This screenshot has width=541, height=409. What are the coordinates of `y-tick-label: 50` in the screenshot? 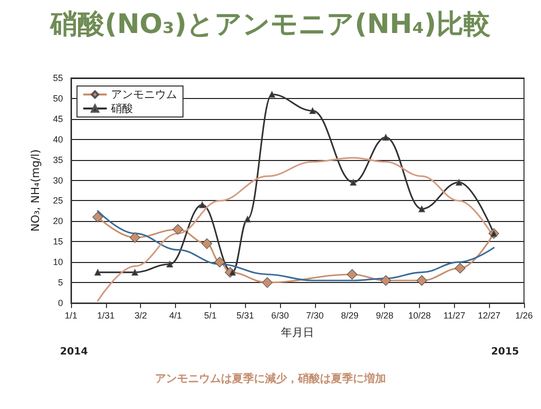 It's located at (57, 98).